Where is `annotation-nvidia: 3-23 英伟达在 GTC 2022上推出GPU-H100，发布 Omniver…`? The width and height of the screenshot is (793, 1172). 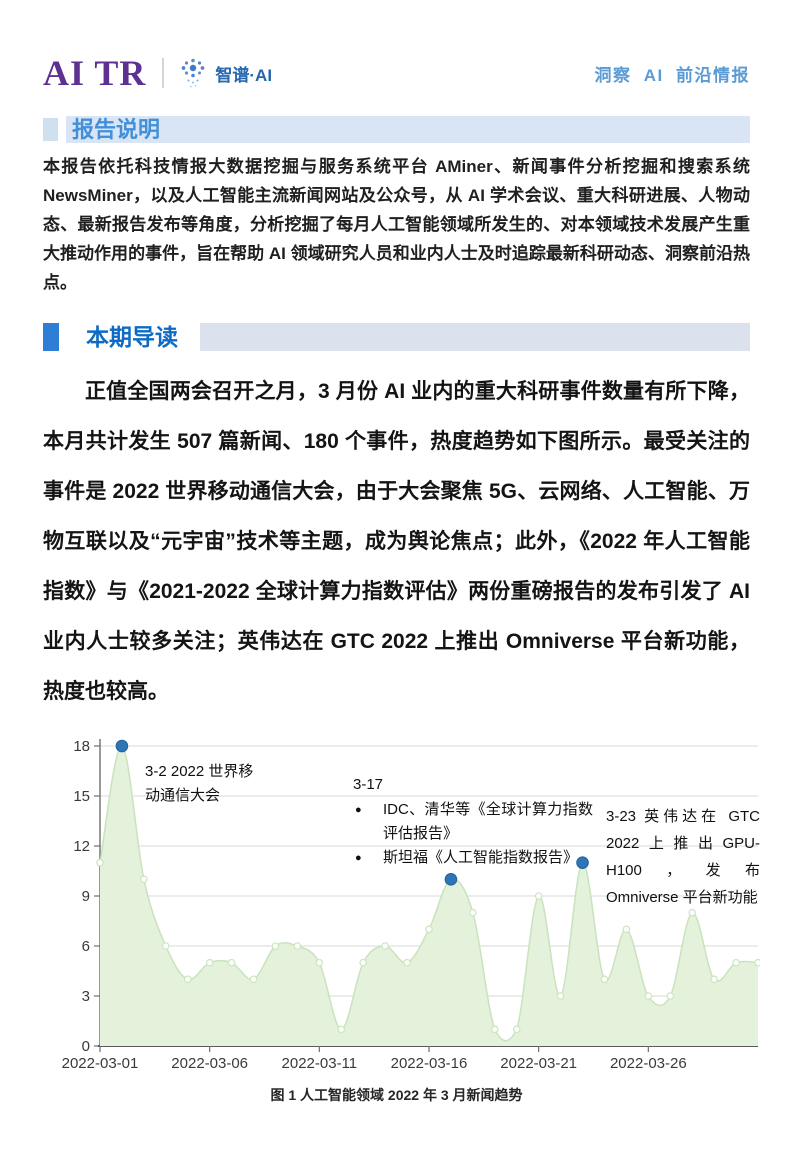 annotation-nvidia: 3-23 英伟达在 GTC 2022上推出GPU-H100，发布 Omniver… is located at coordinates (683, 857).